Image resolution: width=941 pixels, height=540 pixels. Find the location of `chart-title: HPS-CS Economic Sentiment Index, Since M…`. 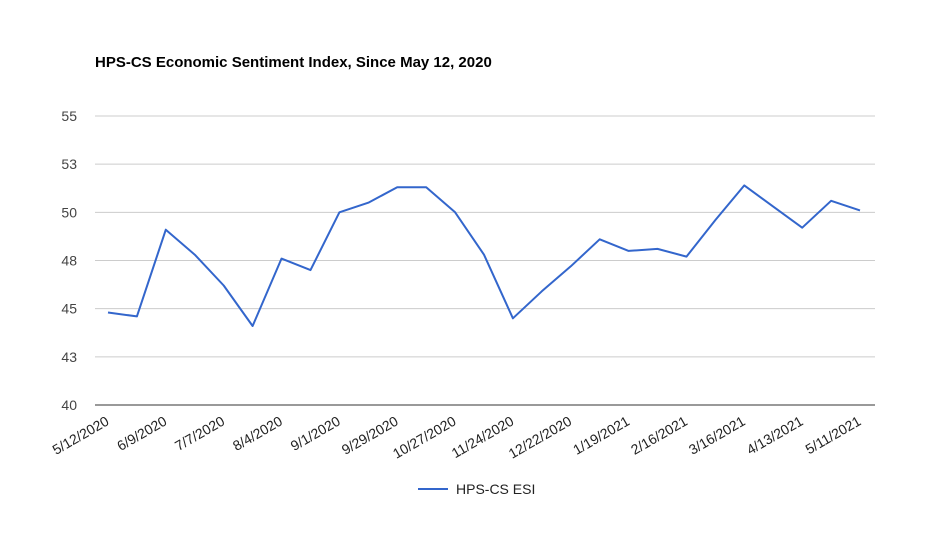

chart-title: HPS-CS Economic Sentiment Index, Since M… is located at coordinates (293, 62).